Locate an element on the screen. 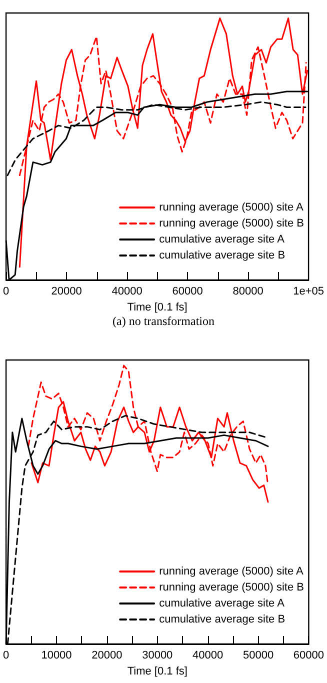 The width and height of the screenshot is (327, 683). x-tick-label: 10000 is located at coordinates (56, 656).